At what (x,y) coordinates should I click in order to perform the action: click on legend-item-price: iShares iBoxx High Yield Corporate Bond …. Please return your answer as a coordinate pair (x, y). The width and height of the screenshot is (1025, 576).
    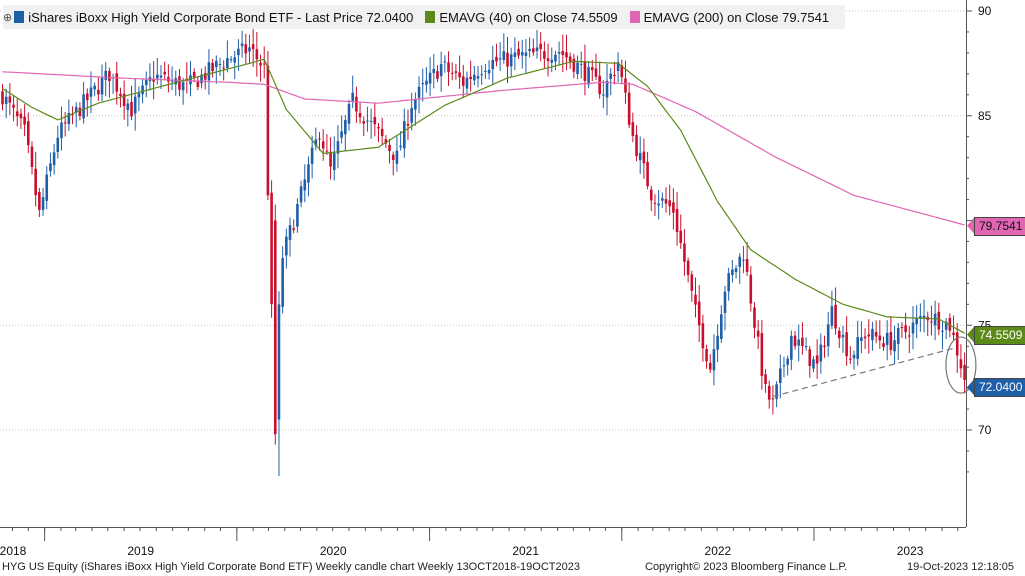
    Looking at the image, I should click on (213, 17).